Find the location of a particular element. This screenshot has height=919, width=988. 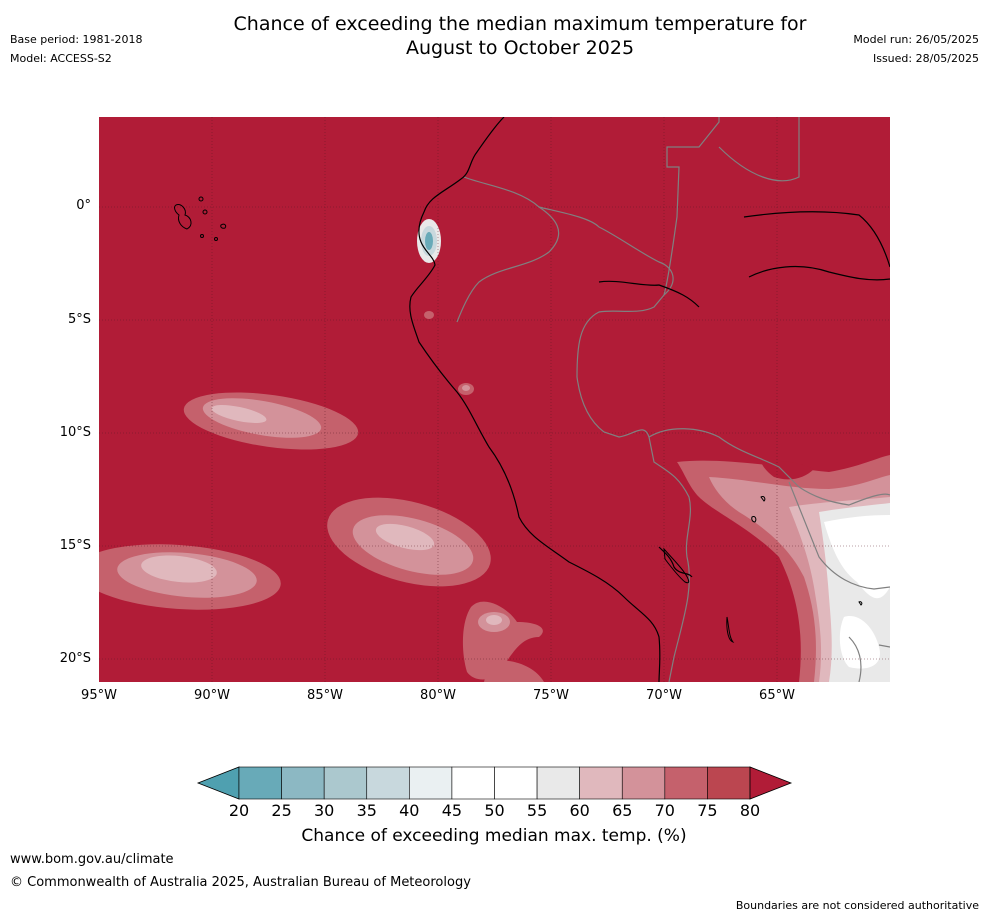

title-line-2: August to October 2025 is located at coordinates (520, 48).